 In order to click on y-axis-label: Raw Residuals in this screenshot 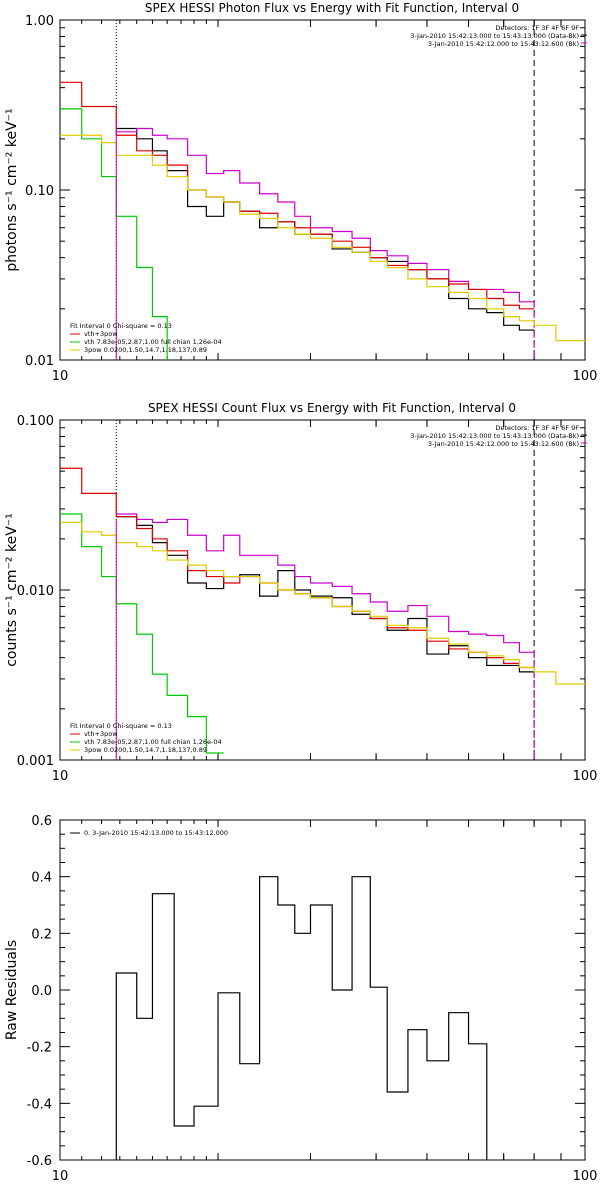, I will do `click(12, 990)`.